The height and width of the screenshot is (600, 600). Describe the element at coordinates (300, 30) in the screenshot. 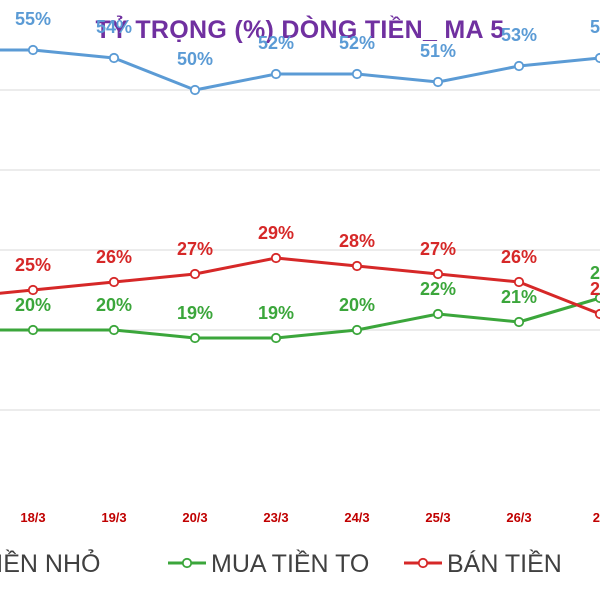

I see `chart-title: TỶ TRỌNG (%) DÒNG TIỀN_ MA 5` at that location.